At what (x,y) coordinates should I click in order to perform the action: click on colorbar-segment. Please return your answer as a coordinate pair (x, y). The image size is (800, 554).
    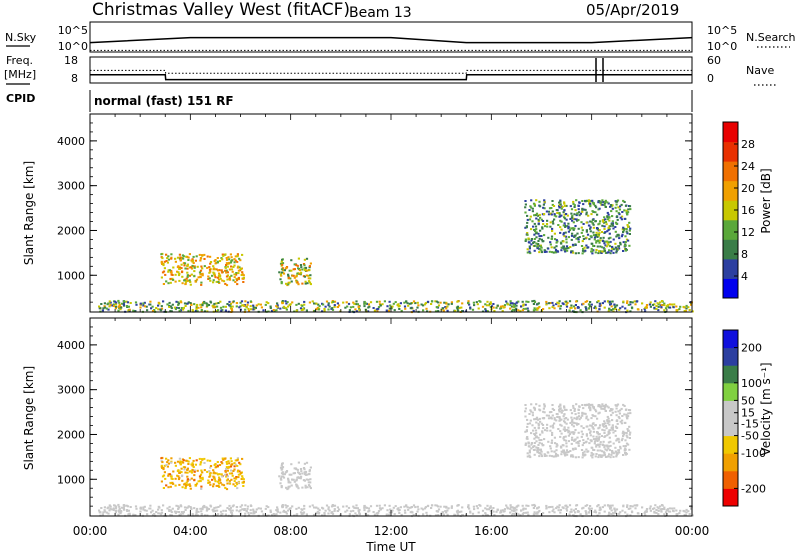
    Looking at the image, I should click on (730, 444).